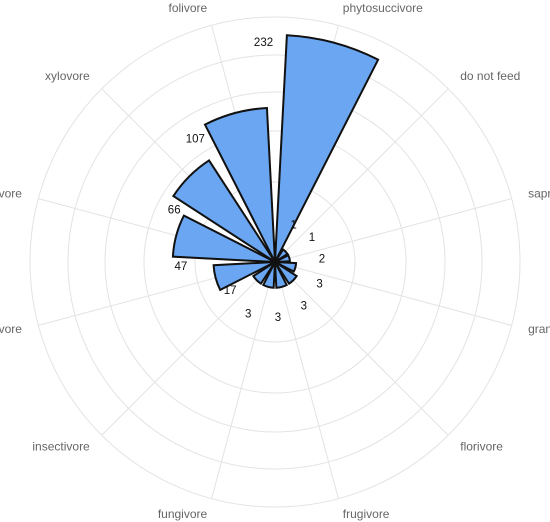  I want to click on category-label: nectarivore, so click(11, 193).